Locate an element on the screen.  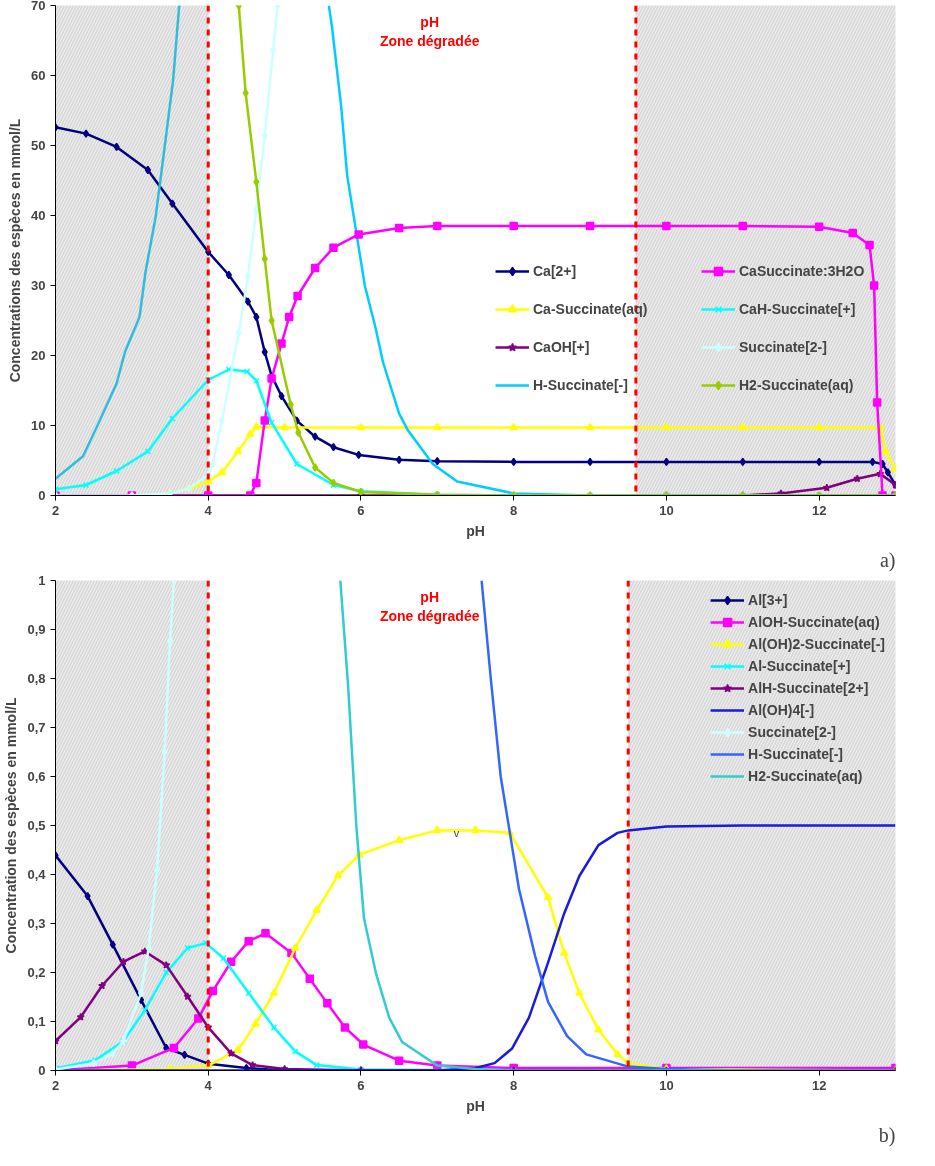
y-tick-label: 0,4 is located at coordinates (37, 874).